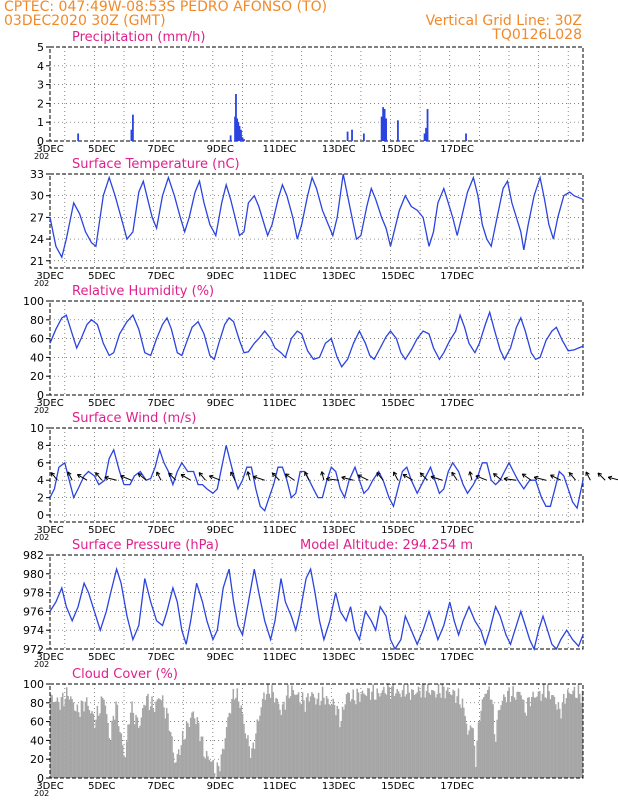 This screenshot has height=800, width=618. Describe the element at coordinates (280, 149) in the screenshot. I see `x-tick-label: 11DEC` at that location.